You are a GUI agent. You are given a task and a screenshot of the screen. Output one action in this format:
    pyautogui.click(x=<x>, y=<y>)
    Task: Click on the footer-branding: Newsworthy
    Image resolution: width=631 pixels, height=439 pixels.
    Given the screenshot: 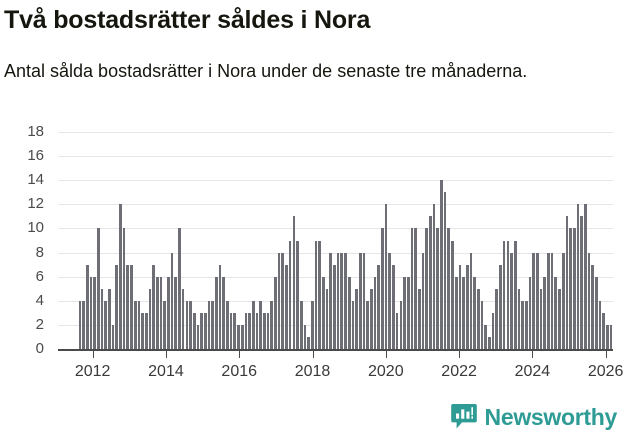 What is the action you would take?
    pyautogui.click(x=533, y=417)
    